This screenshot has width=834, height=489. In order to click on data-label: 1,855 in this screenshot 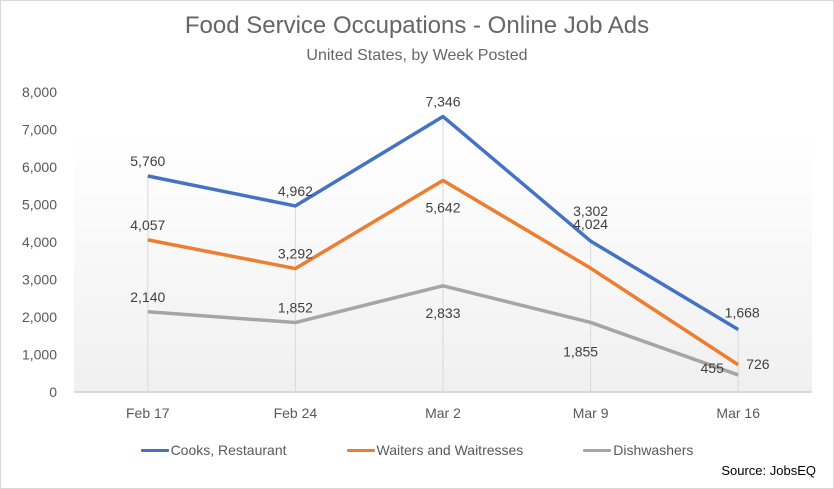, I will do `click(580, 351)`.